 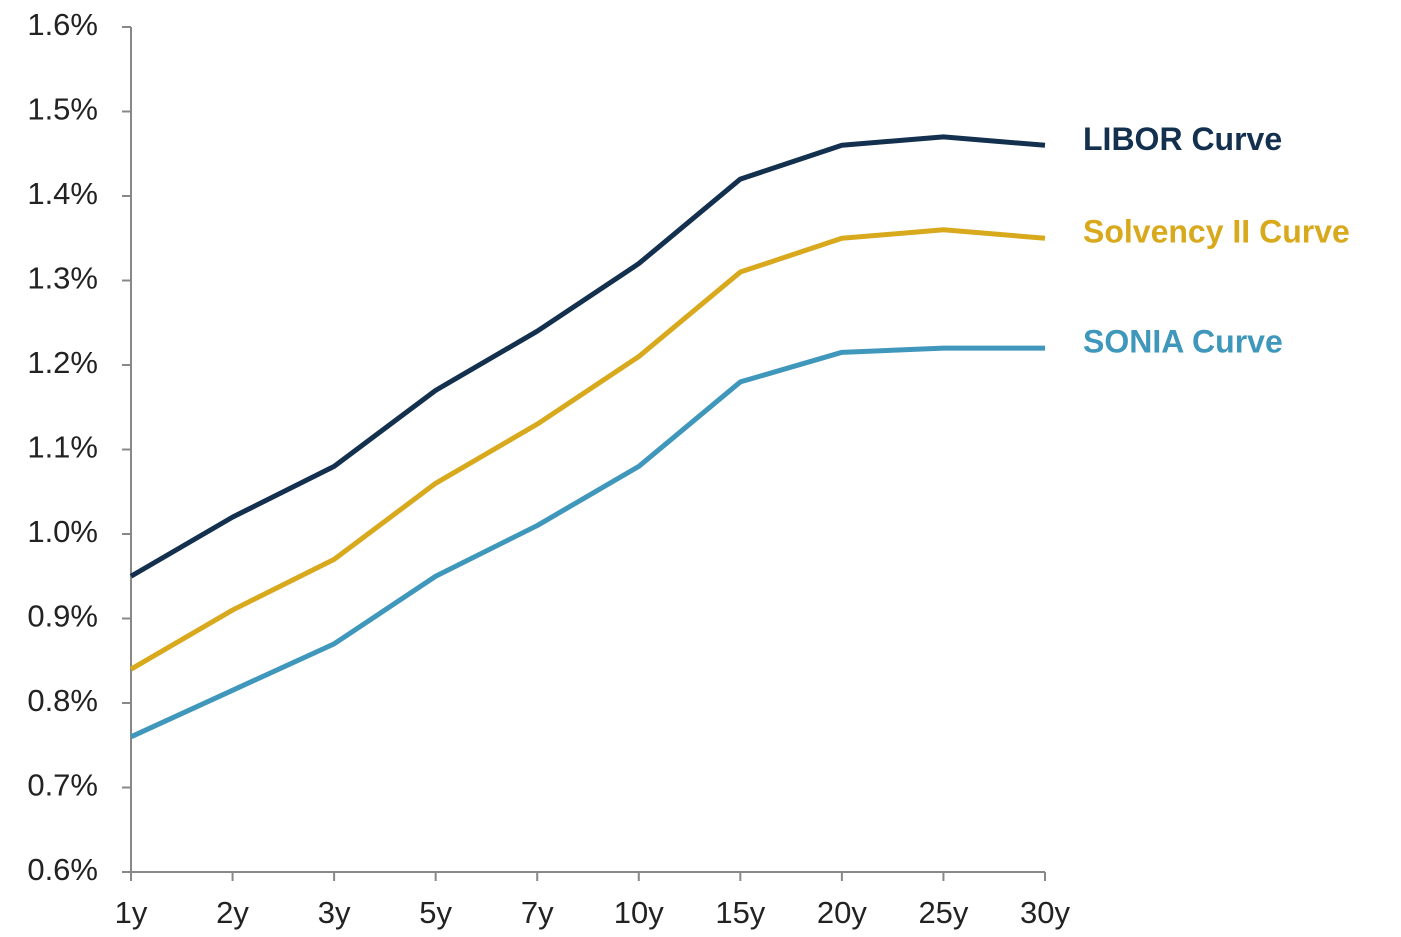 What do you see at coordinates (62, 24) in the screenshot?
I see `y-tick-label: 1.6%` at bounding box center [62, 24].